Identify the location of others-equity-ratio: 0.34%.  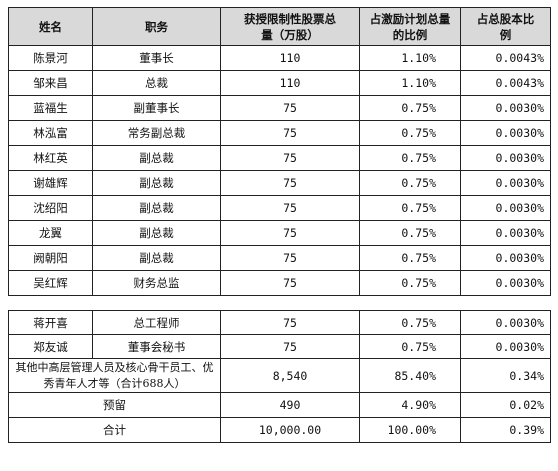
(505, 375).